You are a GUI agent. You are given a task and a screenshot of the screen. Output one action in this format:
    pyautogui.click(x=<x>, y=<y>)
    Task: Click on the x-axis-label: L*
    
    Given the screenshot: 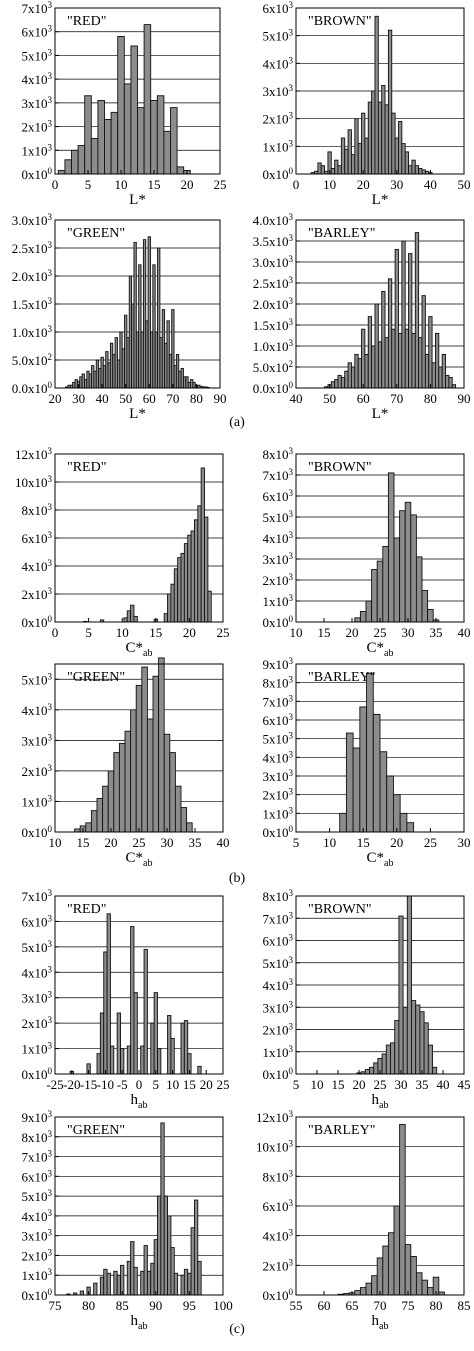 What is the action you would take?
    pyautogui.click(x=380, y=414)
    